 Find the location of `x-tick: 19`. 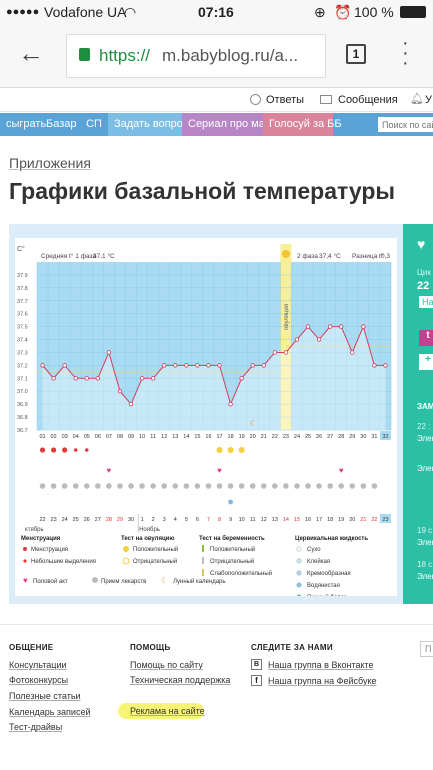

x-tick: 19 is located at coordinates (242, 437).